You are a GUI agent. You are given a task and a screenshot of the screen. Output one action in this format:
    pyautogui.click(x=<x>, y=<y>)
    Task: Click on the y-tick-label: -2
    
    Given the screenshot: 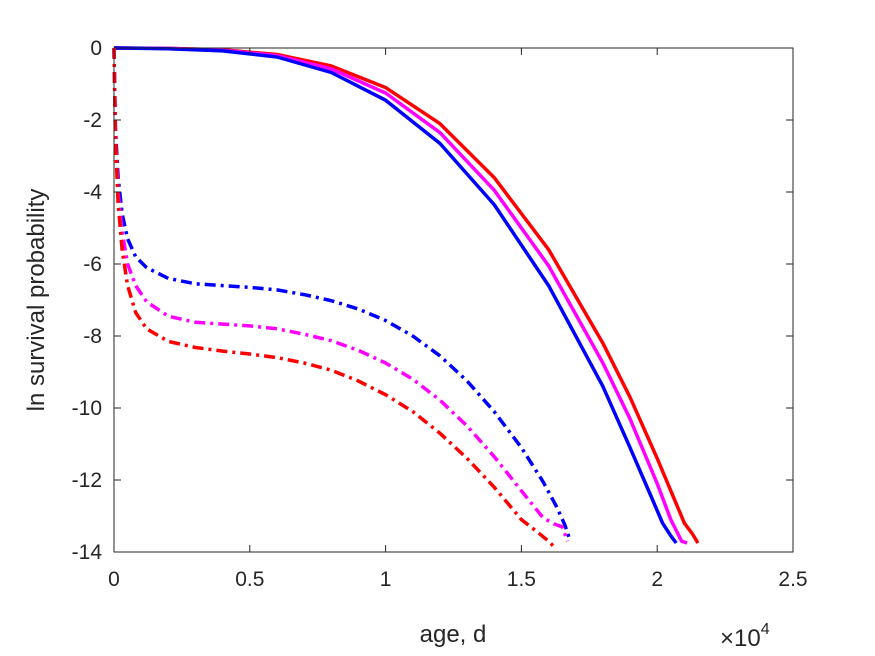 What is the action you would take?
    pyautogui.click(x=92, y=120)
    